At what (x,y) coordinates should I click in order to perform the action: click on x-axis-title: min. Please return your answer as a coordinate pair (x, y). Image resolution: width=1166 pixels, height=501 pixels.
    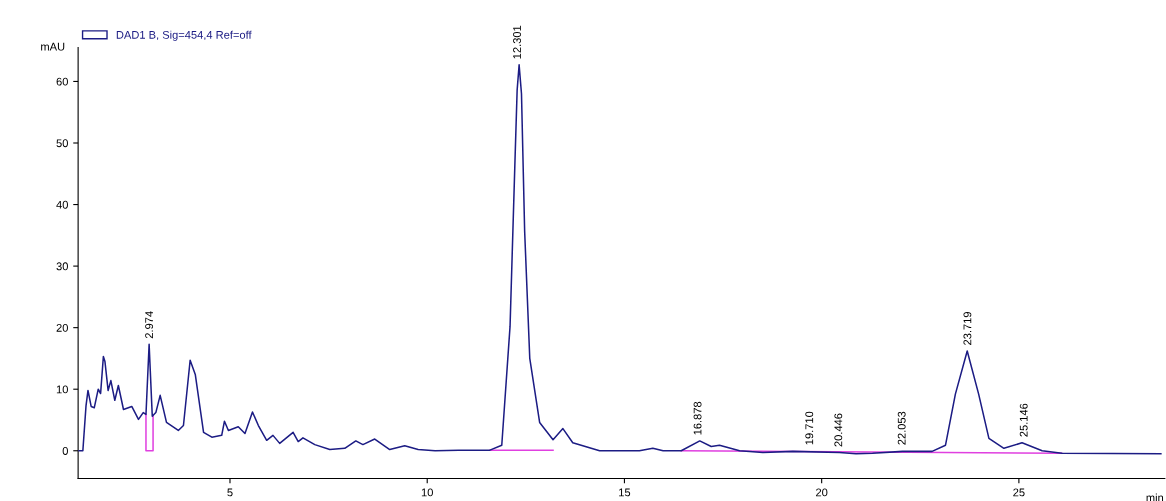
    Looking at the image, I should click on (1155, 497).